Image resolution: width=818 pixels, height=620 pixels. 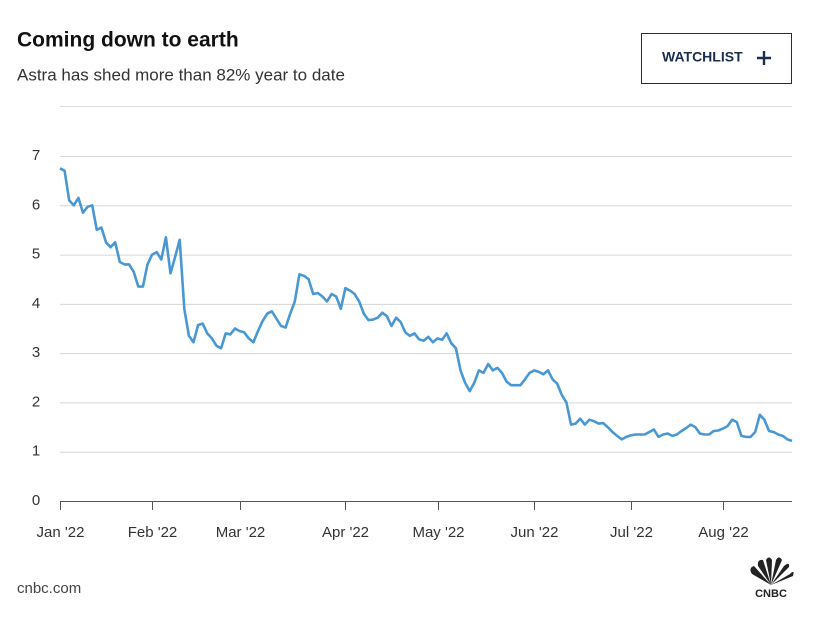 I want to click on plus-icon, so click(x=764, y=58).